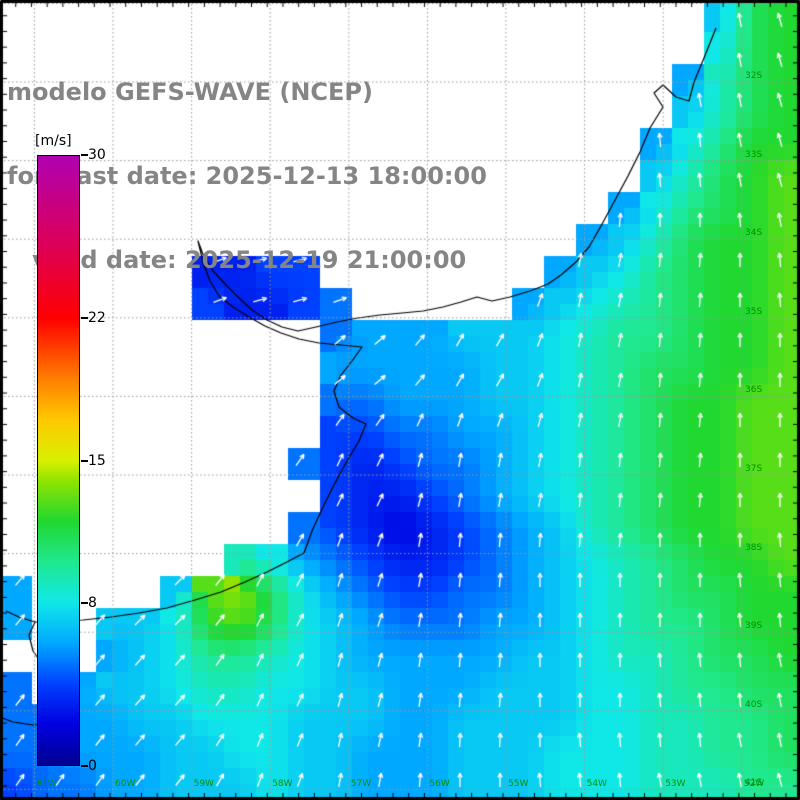  I want to click on lat-label: 33S, so click(754, 154).